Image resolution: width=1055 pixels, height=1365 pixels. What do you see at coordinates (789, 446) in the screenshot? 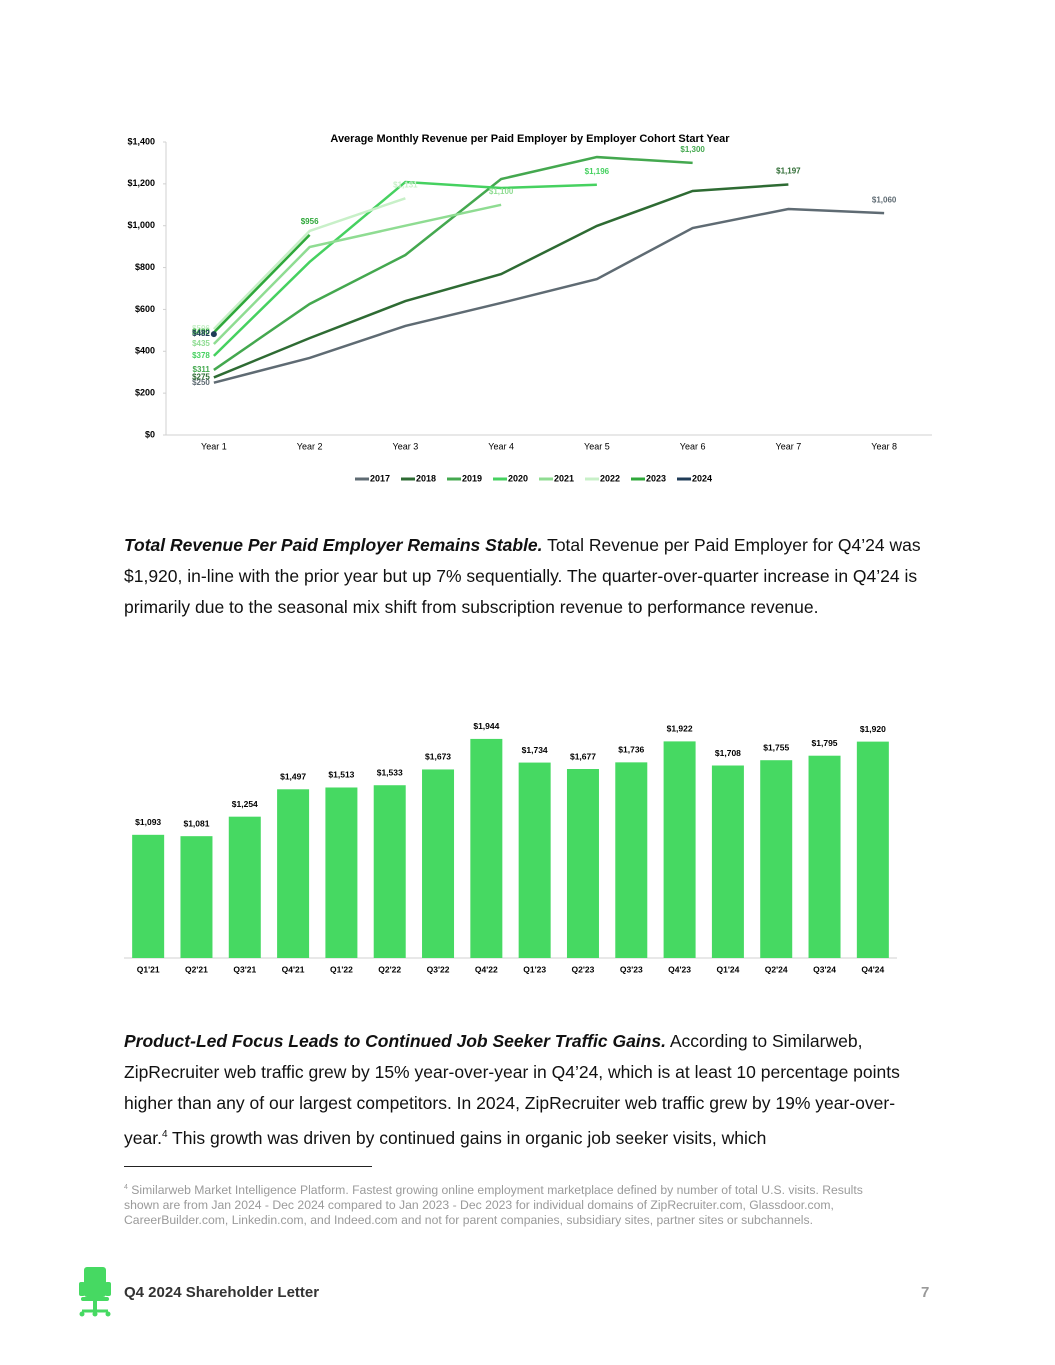
I see `x-tick-label: Year 7` at bounding box center [789, 446].